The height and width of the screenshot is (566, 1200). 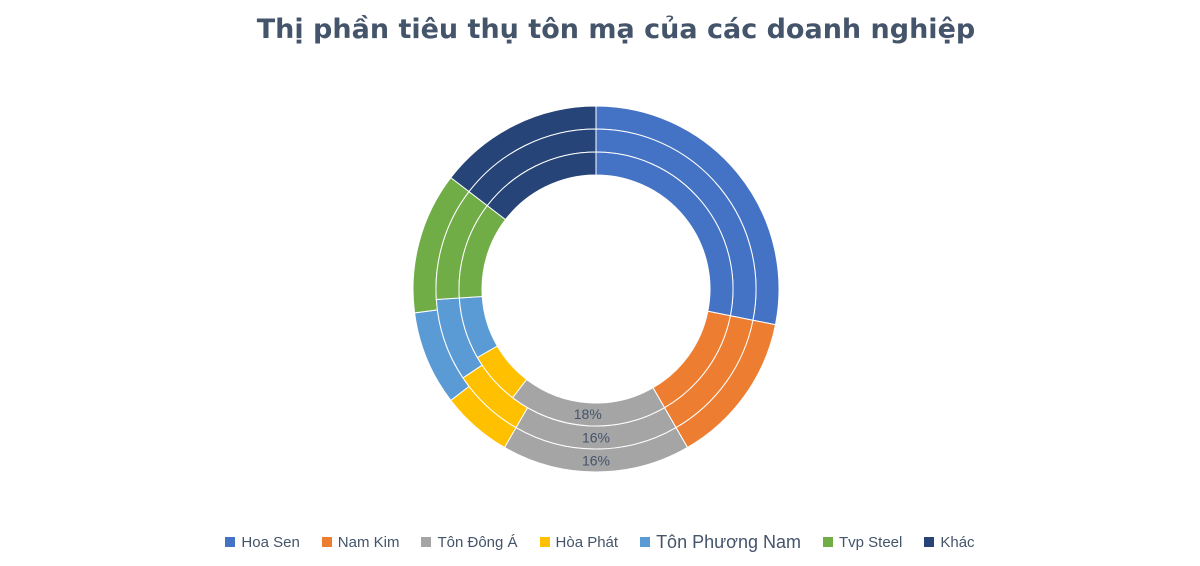 What do you see at coordinates (957, 542) in the screenshot?
I see `legend-label: Khác` at bounding box center [957, 542].